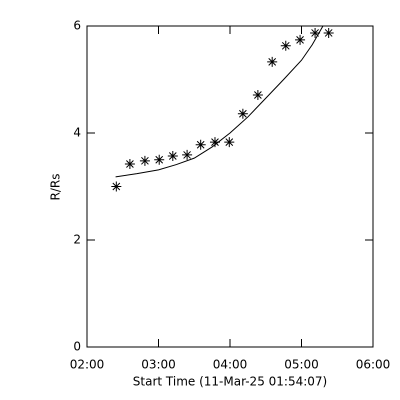 The width and height of the screenshot is (400, 400). I want to click on x-tick-label: 04:00, so click(230, 365).